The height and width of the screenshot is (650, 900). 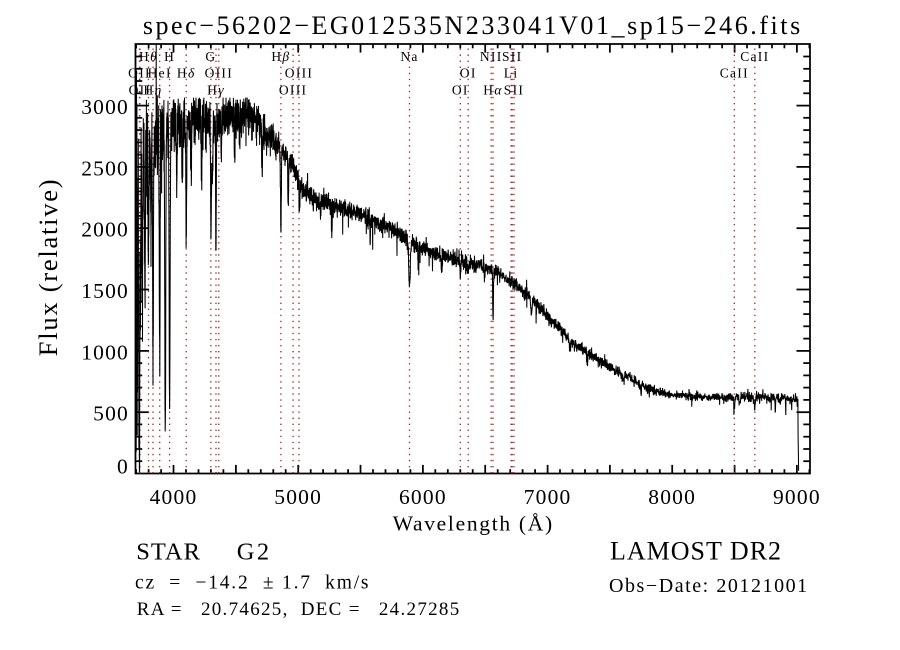 What do you see at coordinates (105, 352) in the screenshot?
I see `svg-text: 1000` at bounding box center [105, 352].